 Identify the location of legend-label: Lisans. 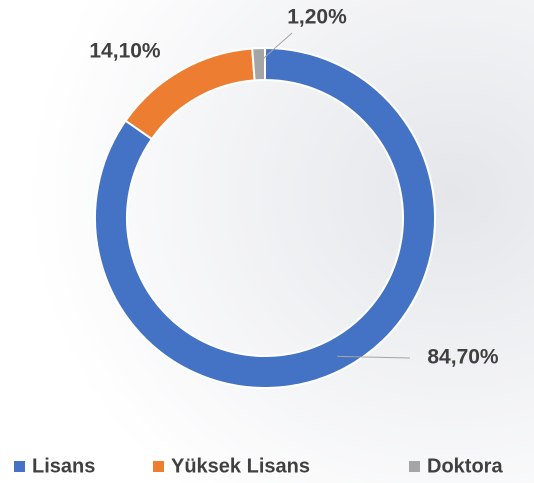
(63, 466).